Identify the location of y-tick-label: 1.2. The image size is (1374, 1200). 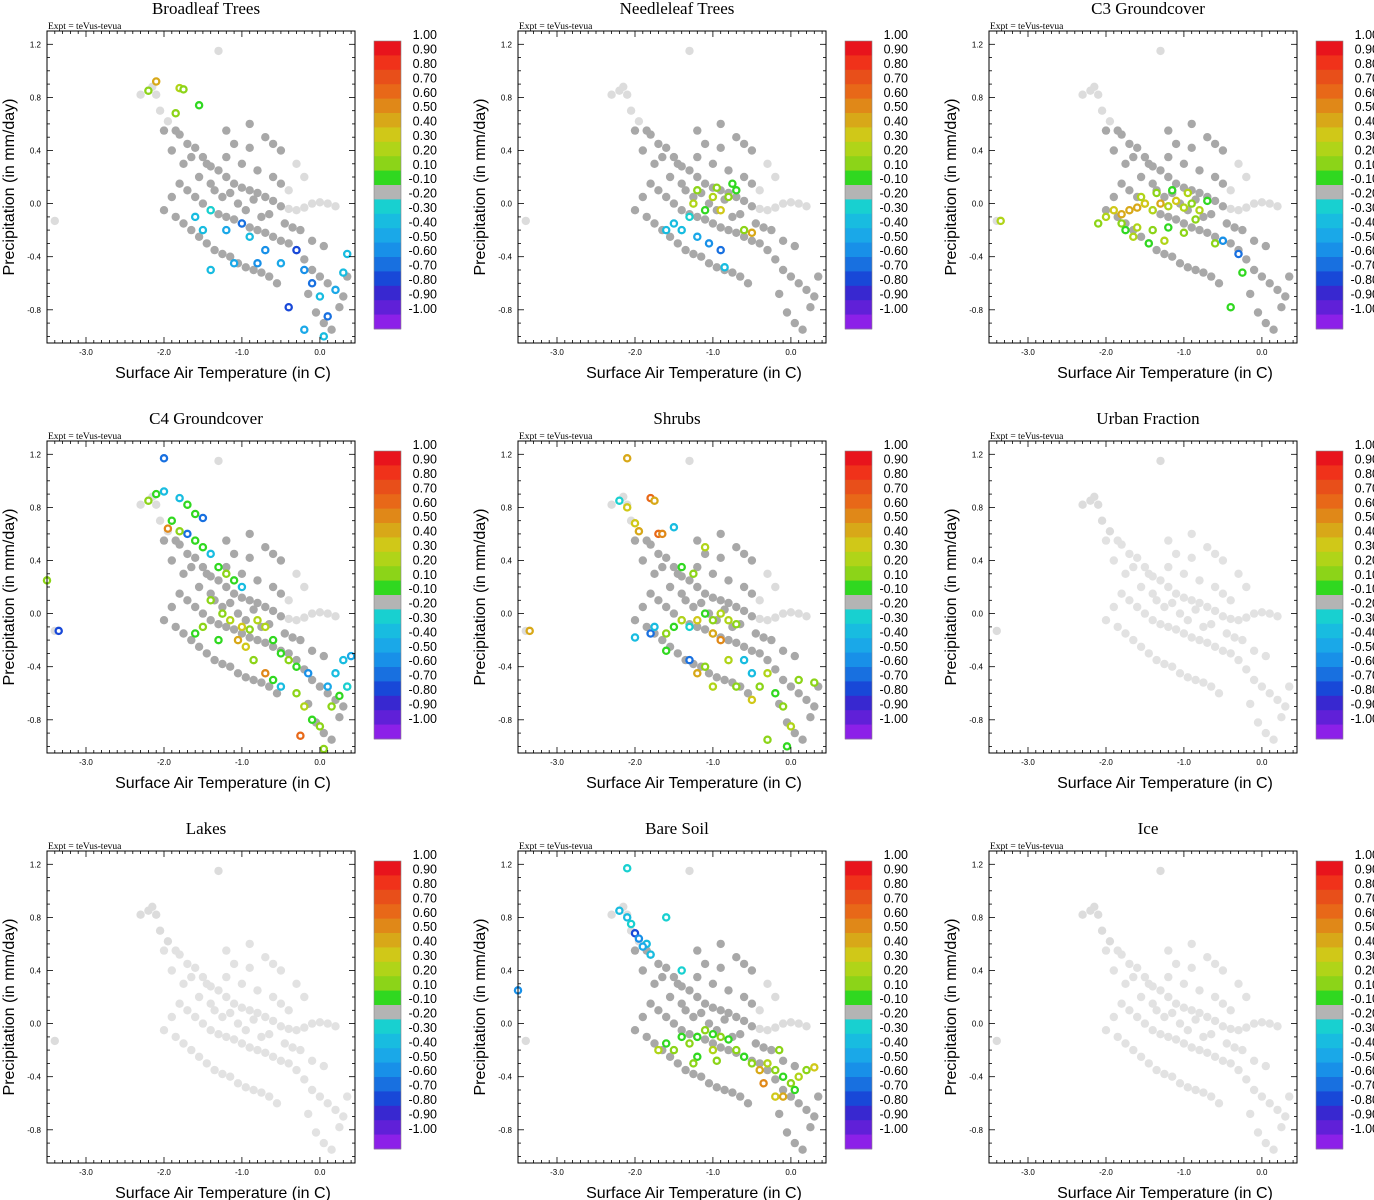
(507, 454).